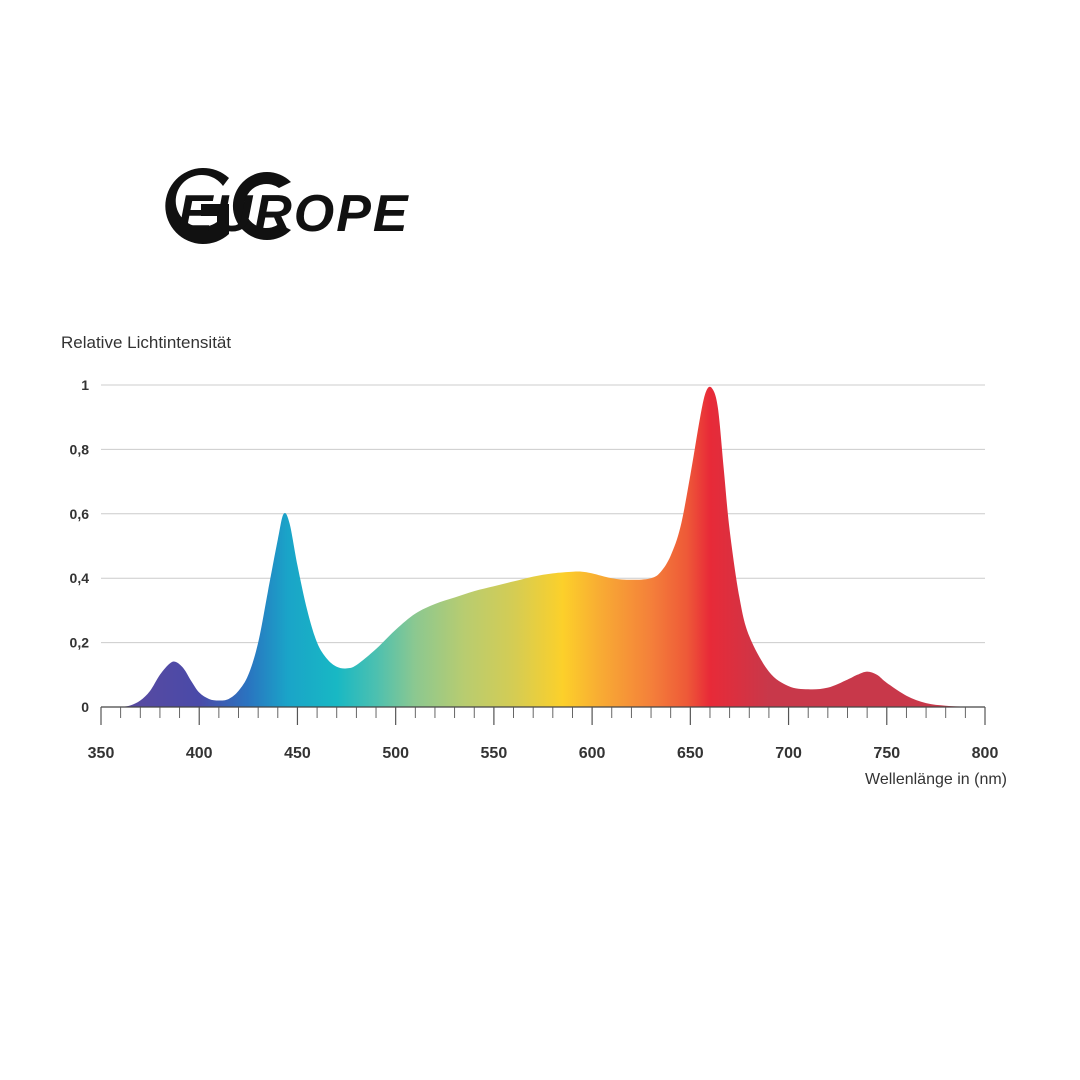 The image size is (1080, 1080). What do you see at coordinates (886, 753) in the screenshot?
I see `x-tick-label: 750` at bounding box center [886, 753].